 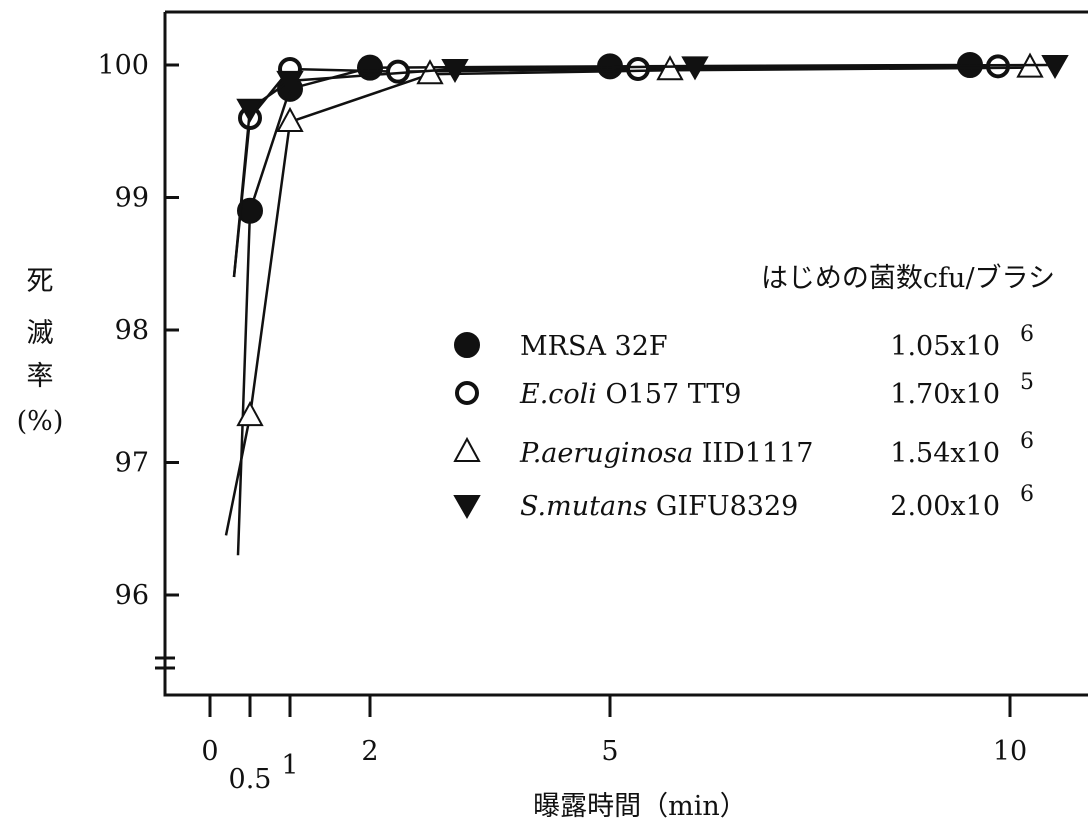 I want to click on legend-count: 2.00x10, so click(x=945, y=506).